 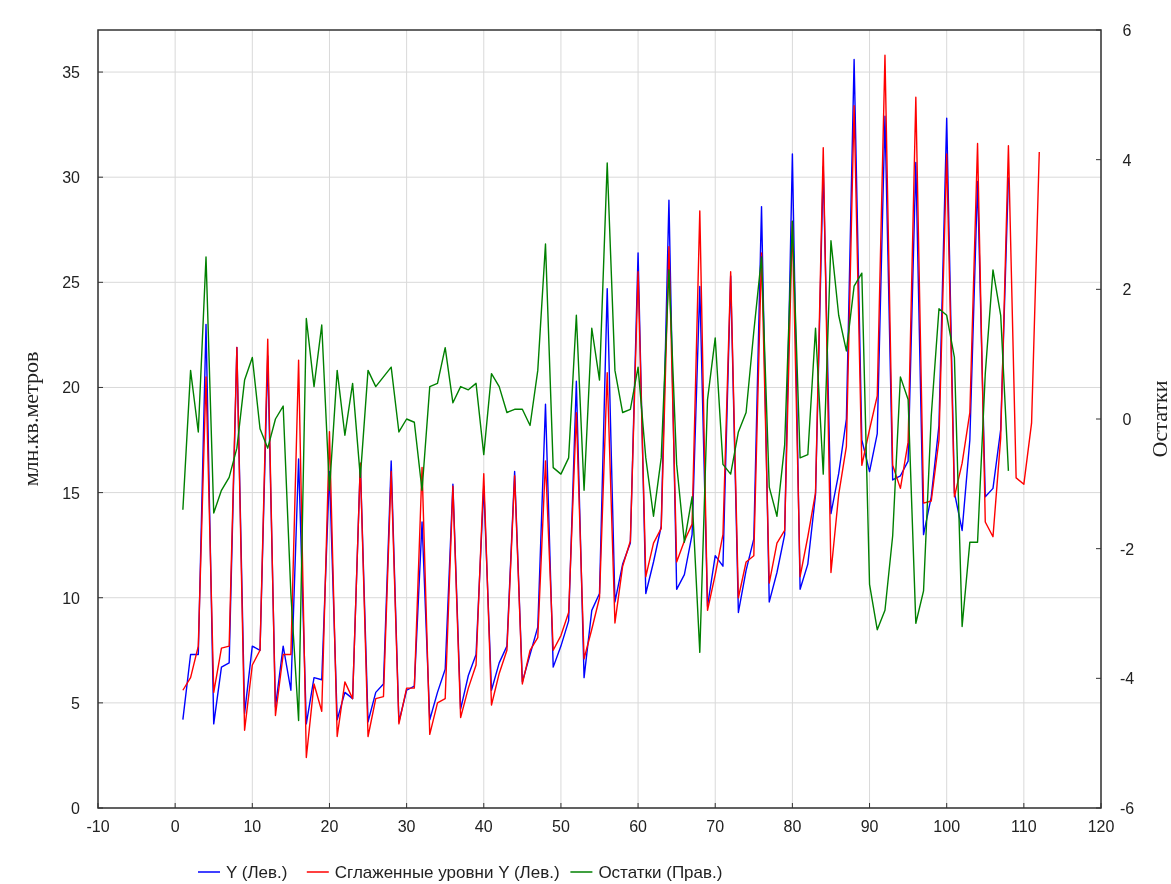 What do you see at coordinates (869, 826) in the screenshot?
I see `x-tick-label: 90` at bounding box center [869, 826].